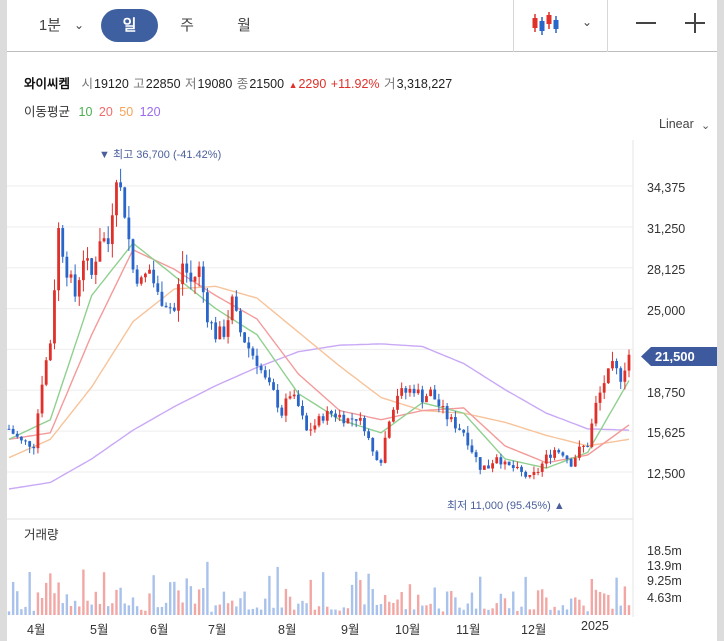 Image resolution: width=724 pixels, height=641 pixels. Describe the element at coordinates (85, 112) in the screenshot. I see `ma-10-label: 10` at that location.